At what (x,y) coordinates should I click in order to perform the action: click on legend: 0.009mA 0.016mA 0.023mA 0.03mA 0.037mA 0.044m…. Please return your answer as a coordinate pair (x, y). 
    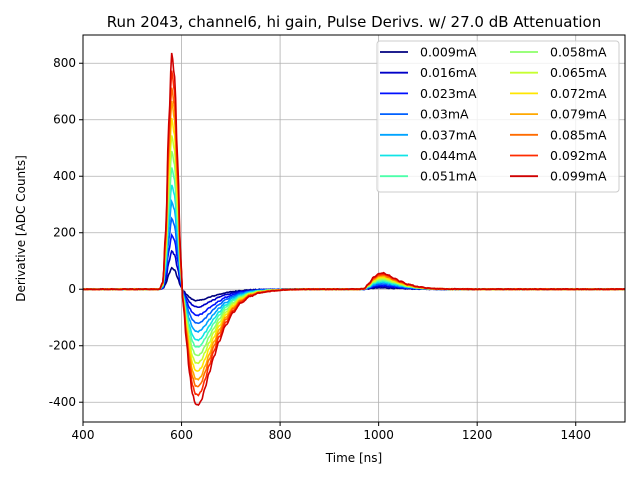
    Looking at the image, I should click on (498, 116).